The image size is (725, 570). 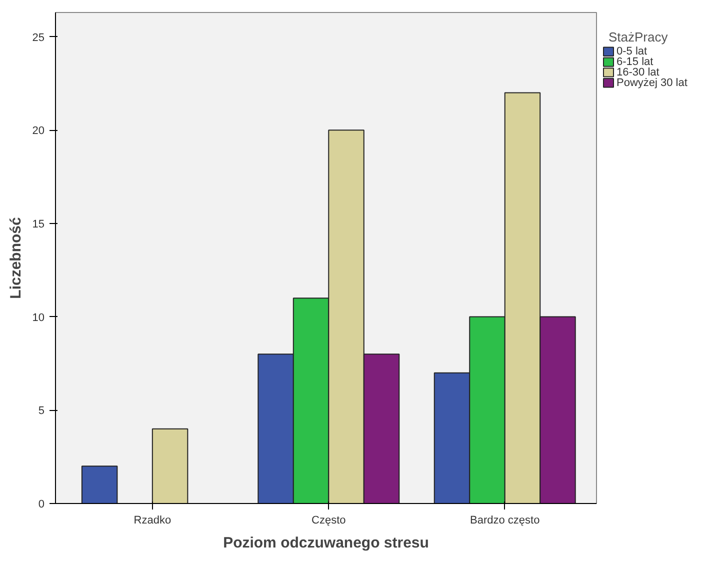 I want to click on x-tick-label: Rzadko, so click(x=153, y=520).